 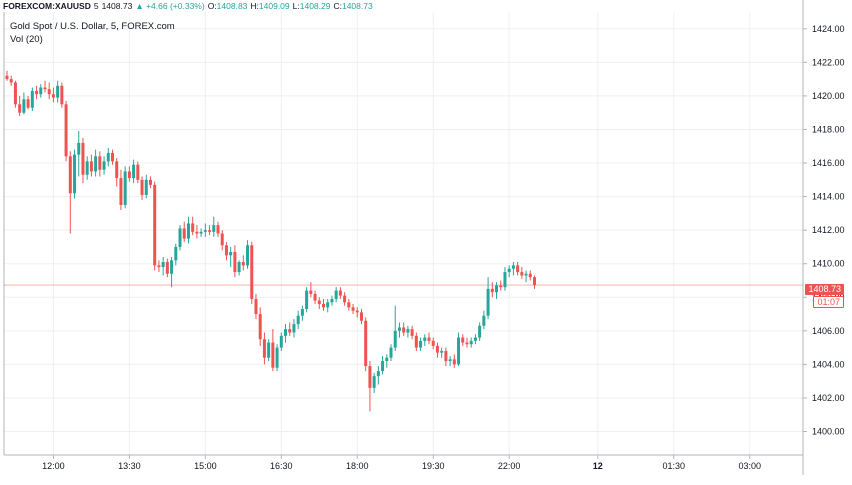 I want to click on close-label: C:, so click(x=337, y=6).